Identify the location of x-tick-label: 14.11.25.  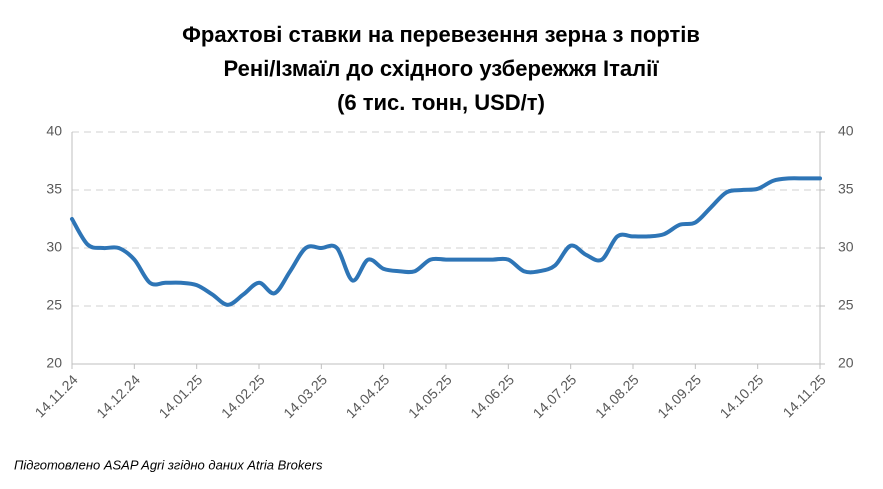
(804, 395).